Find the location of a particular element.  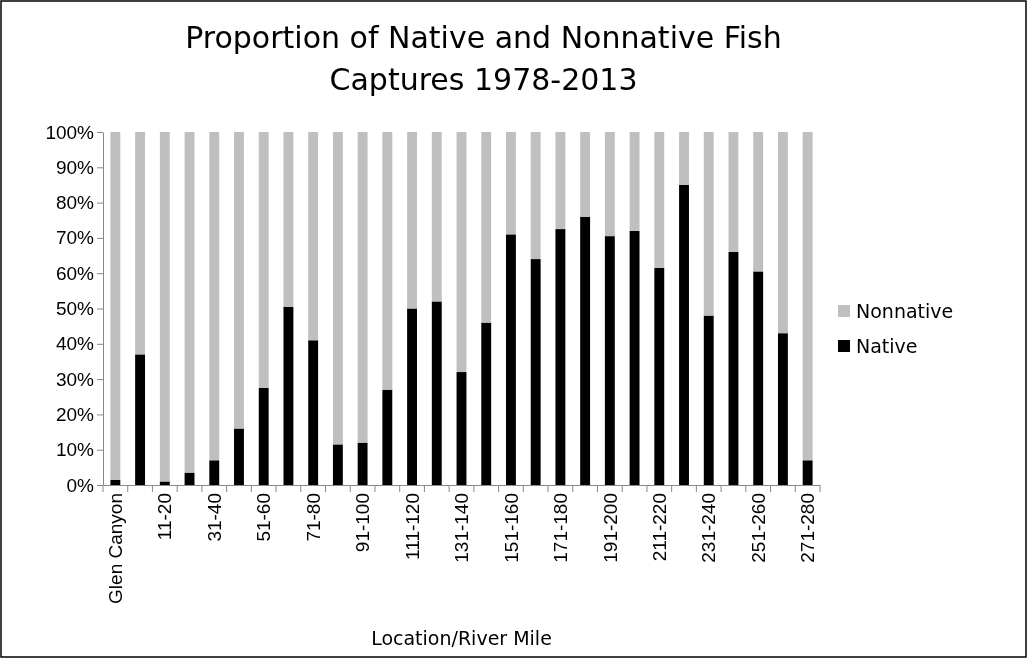

chart-title: Proportion of Native and Nonnative Fish Captures 1978-2013 is located at coordinates (483, 58).